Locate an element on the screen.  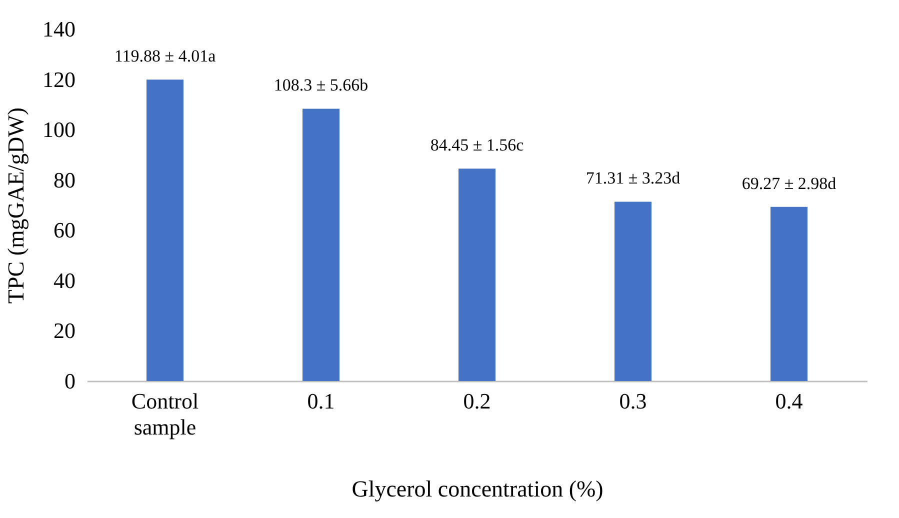
data-label: 84.45 ± 1.56c is located at coordinates (477, 145).